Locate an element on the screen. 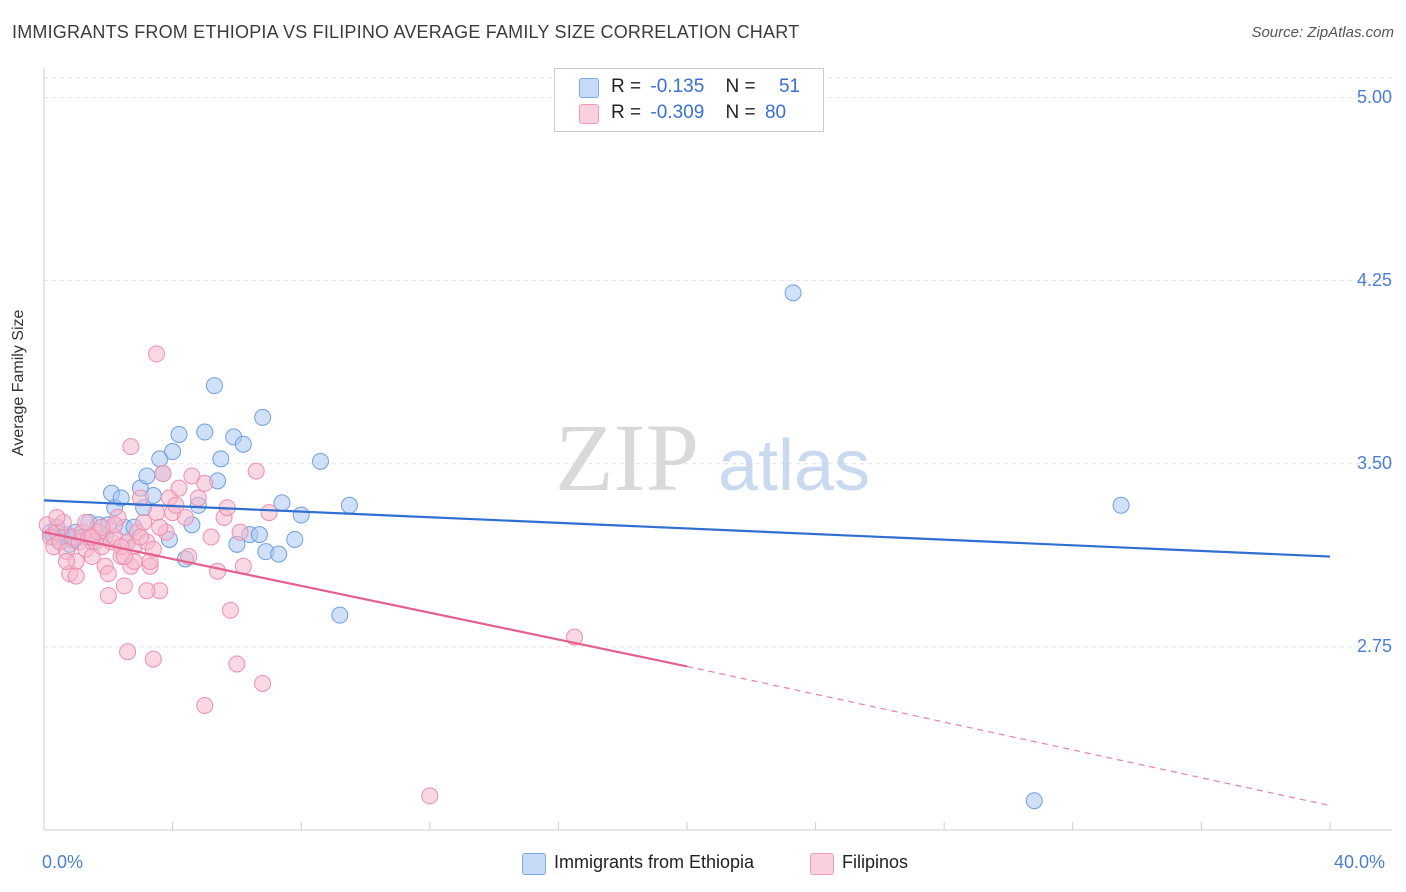 The width and height of the screenshot is (1406, 892). watermark-zip: ZIP is located at coordinates (627, 457).